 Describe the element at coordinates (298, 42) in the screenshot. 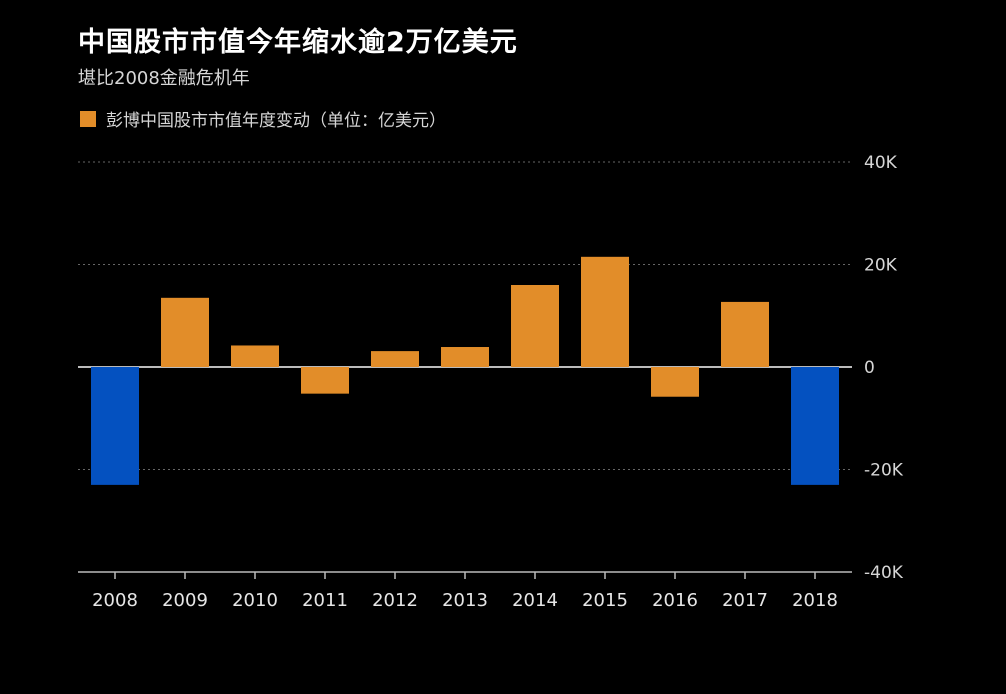

I see `chart-title: 中国股市市值今年缩水逾2万亿美元` at that location.